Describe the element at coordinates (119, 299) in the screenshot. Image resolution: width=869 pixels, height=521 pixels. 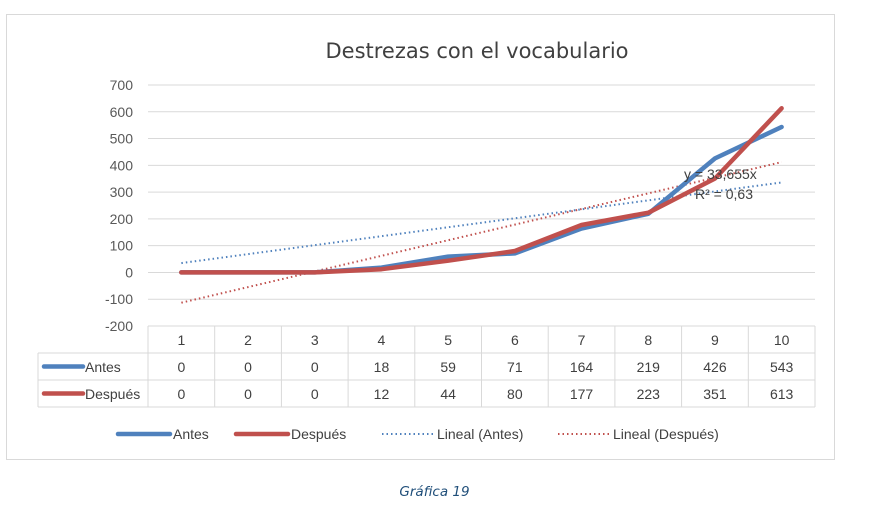
I see `y-tick-label: -100` at that location.